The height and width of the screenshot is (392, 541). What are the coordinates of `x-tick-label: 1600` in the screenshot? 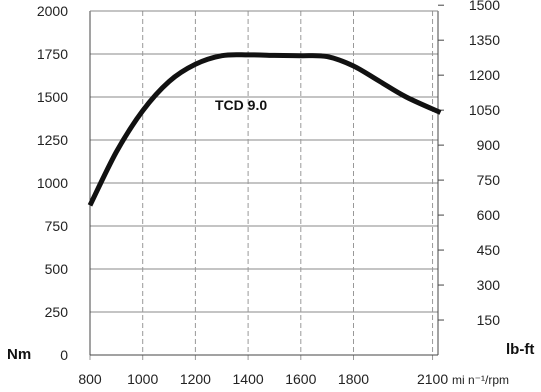 It's located at (300, 379).